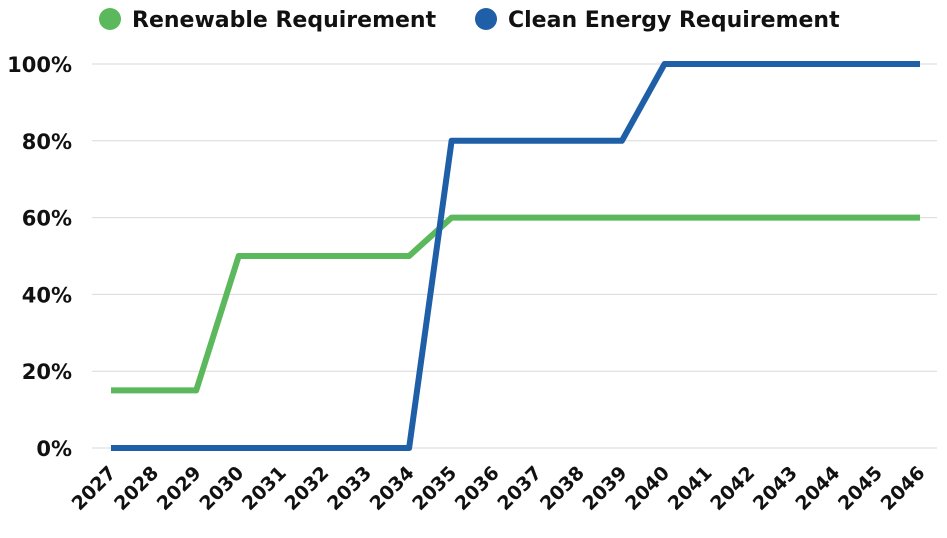 This screenshot has width=947, height=538. Describe the element at coordinates (690, 488) in the screenshot. I see `x-tick-label: 2041` at that location.